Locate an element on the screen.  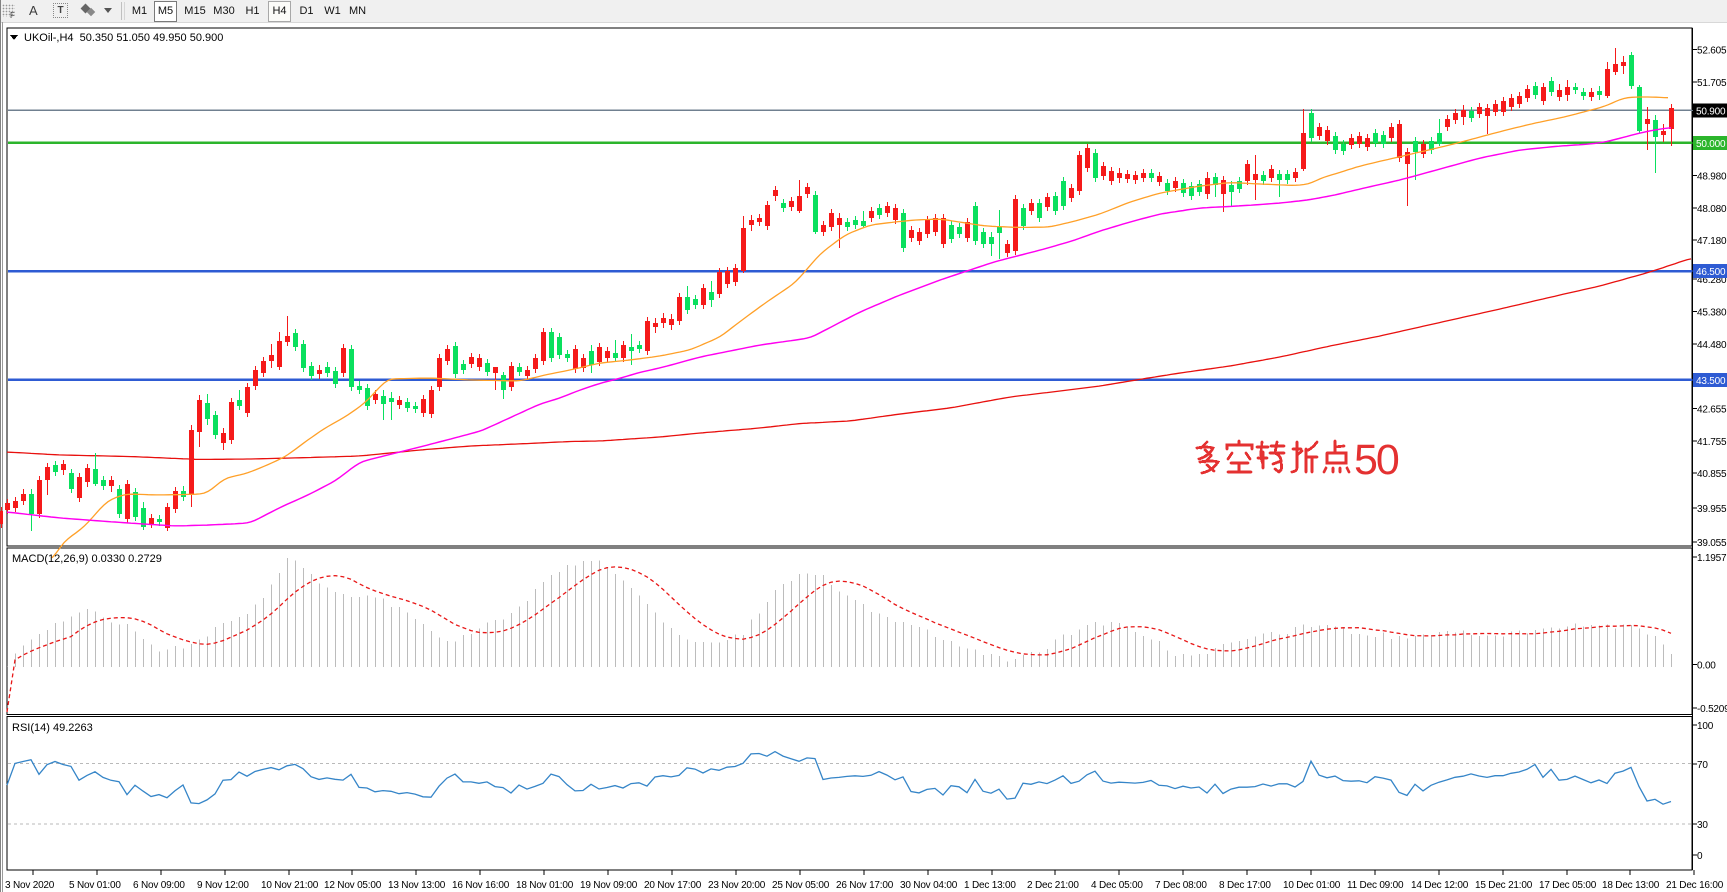
svg-text: 1 Dec 13:00 is located at coordinates (990, 885).